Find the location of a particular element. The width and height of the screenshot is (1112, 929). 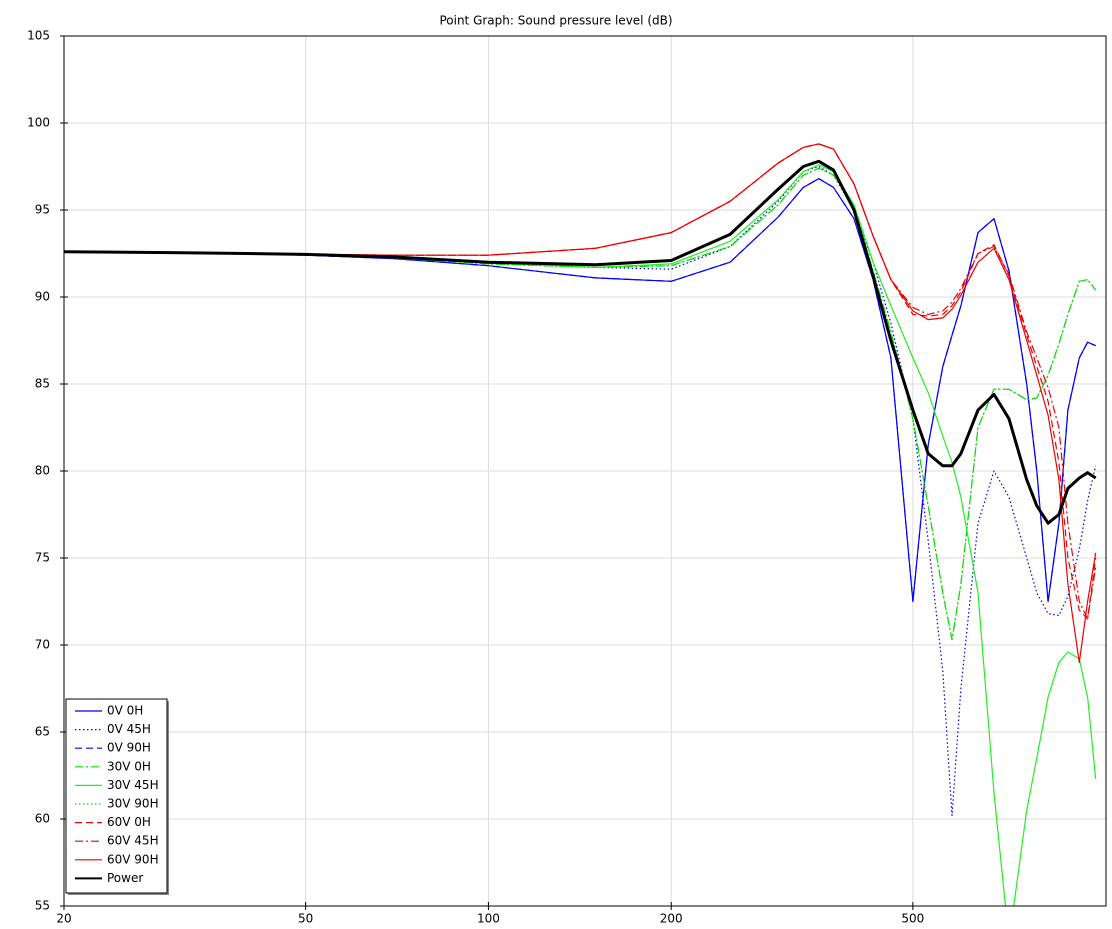

y-tick-label: 100 is located at coordinates (38, 123).